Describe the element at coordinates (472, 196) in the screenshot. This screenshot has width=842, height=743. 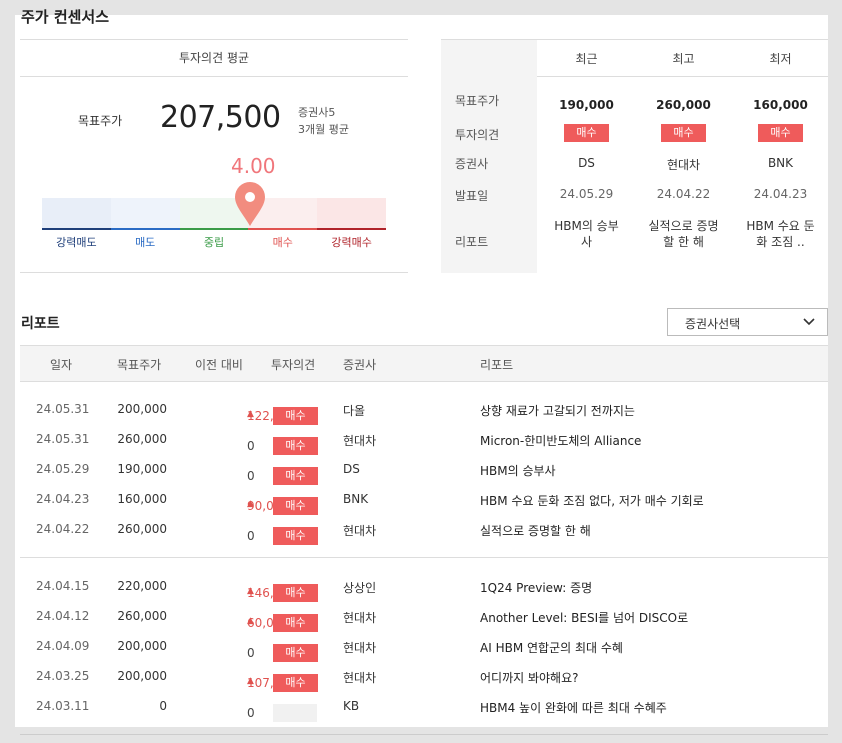
I see `row-label-date: 발표일` at that location.